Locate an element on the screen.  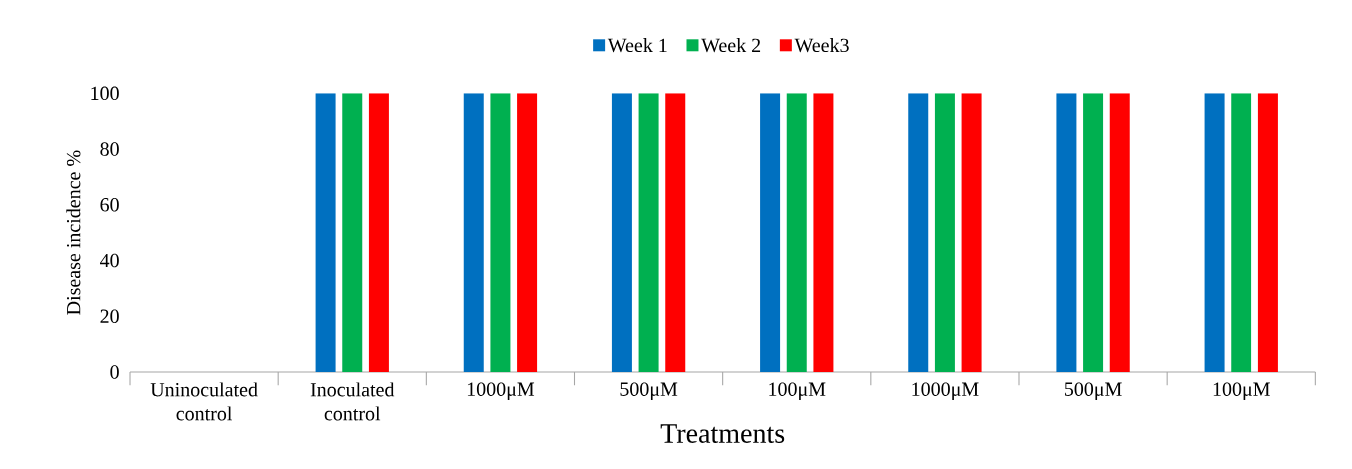
y-tick-label: 80 is located at coordinates (109, 149).